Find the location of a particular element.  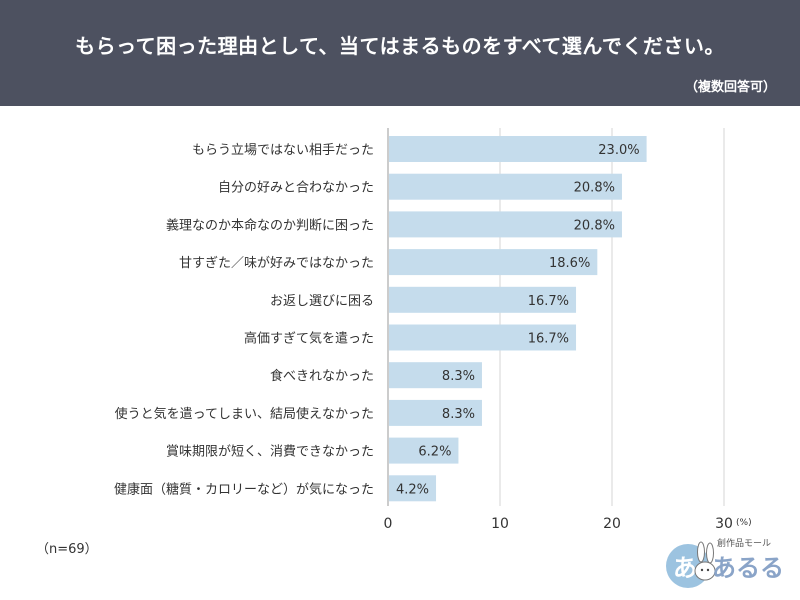

data-label: 6.2% is located at coordinates (434, 452).